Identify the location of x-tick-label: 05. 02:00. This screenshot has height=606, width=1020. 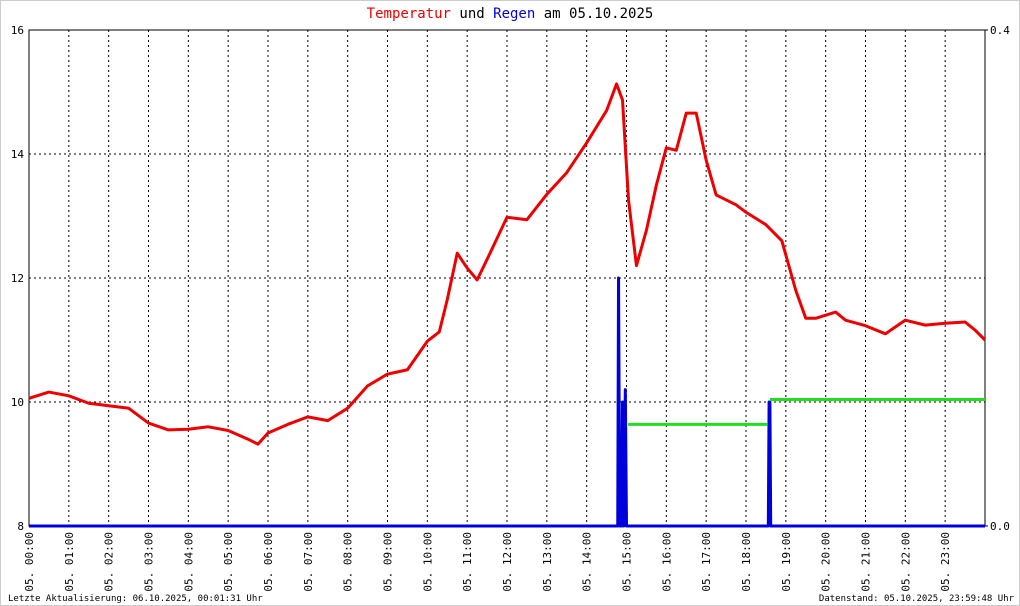
(109, 562).